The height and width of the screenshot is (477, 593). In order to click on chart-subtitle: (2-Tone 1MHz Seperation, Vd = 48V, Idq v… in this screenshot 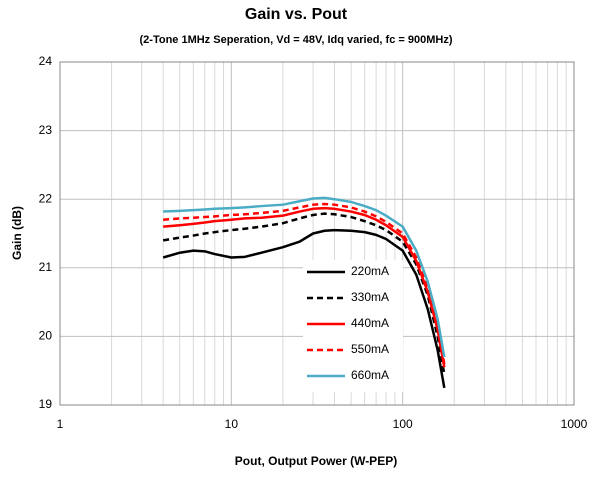, I will do `click(296, 40)`.